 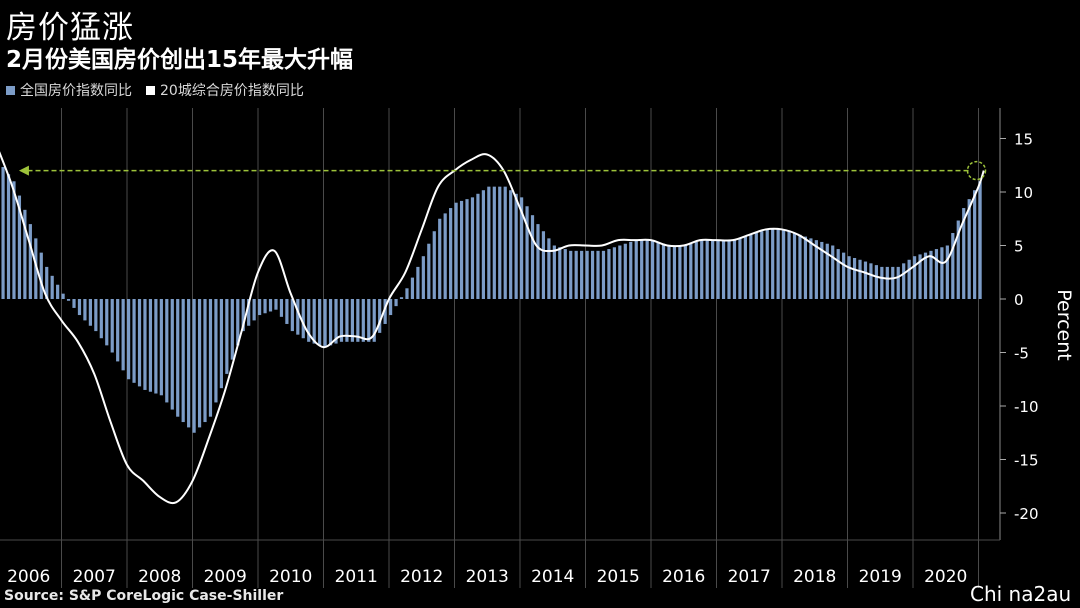 What do you see at coordinates (814, 577) in the screenshot?
I see `x-tick-label: 2018` at bounding box center [814, 577].